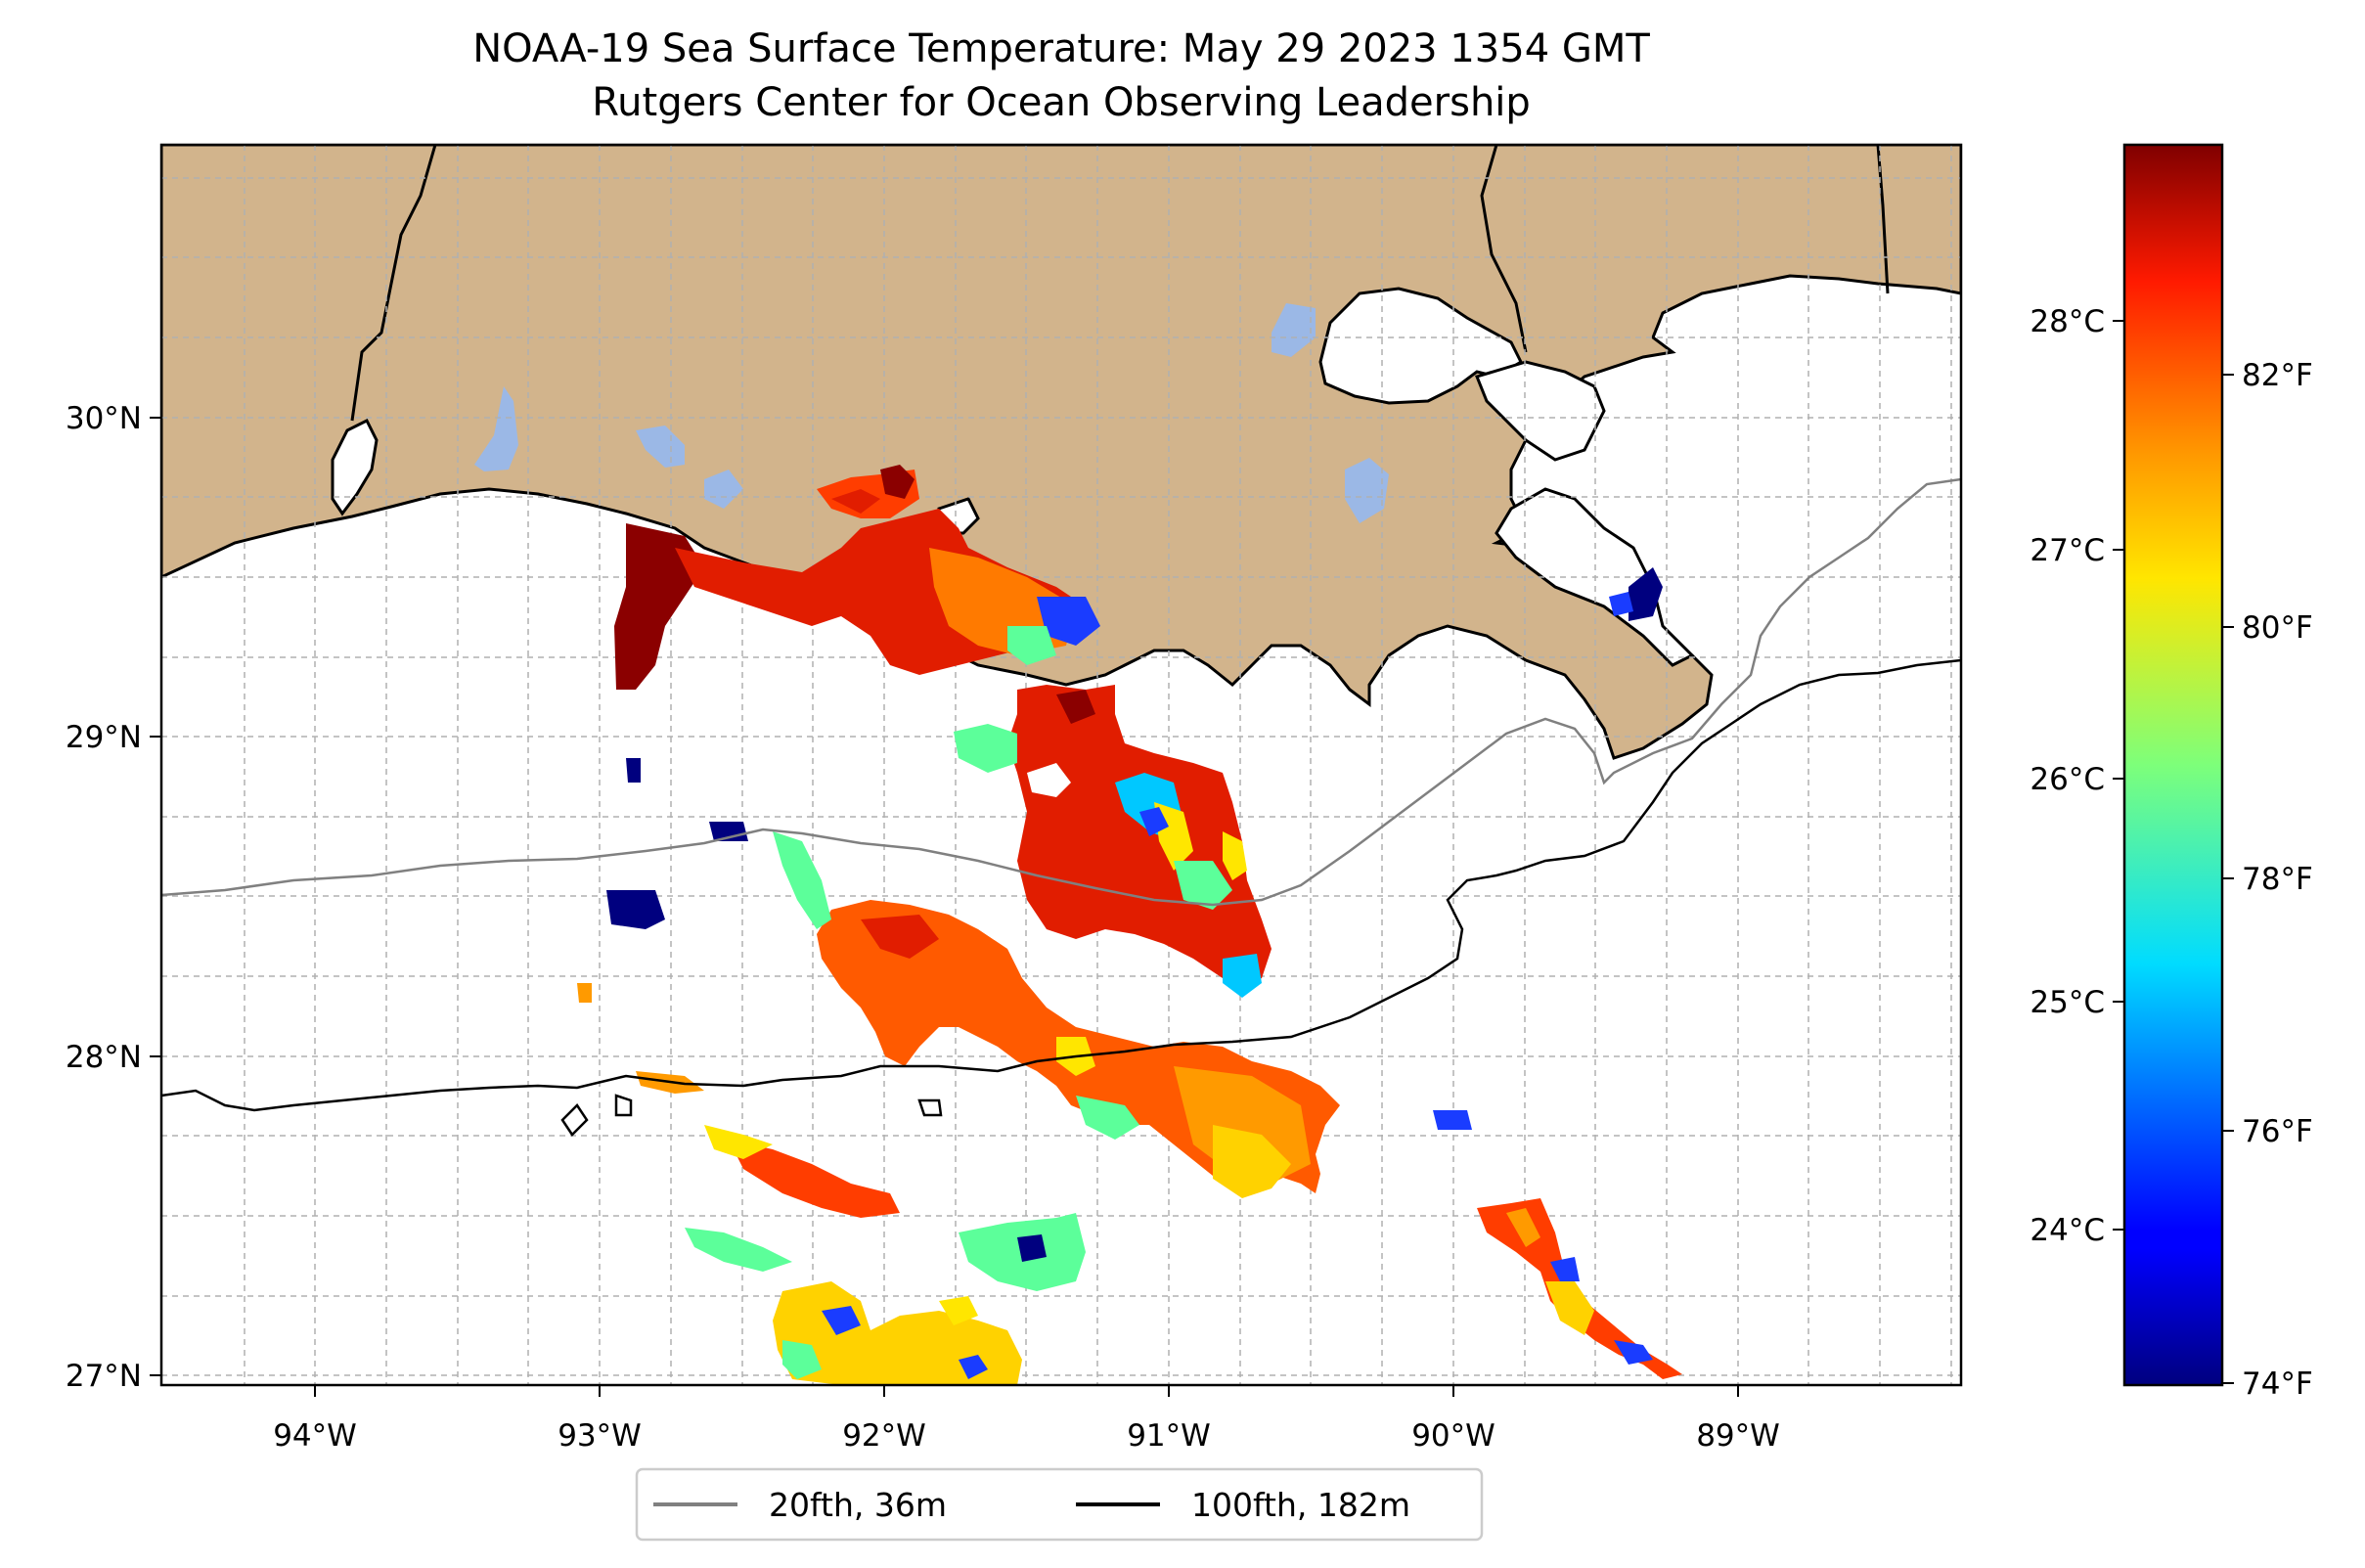 This screenshot has width=2365, height=1568. What do you see at coordinates (2173, 765) in the screenshot?
I see `colorbar-gradient` at bounding box center [2173, 765].